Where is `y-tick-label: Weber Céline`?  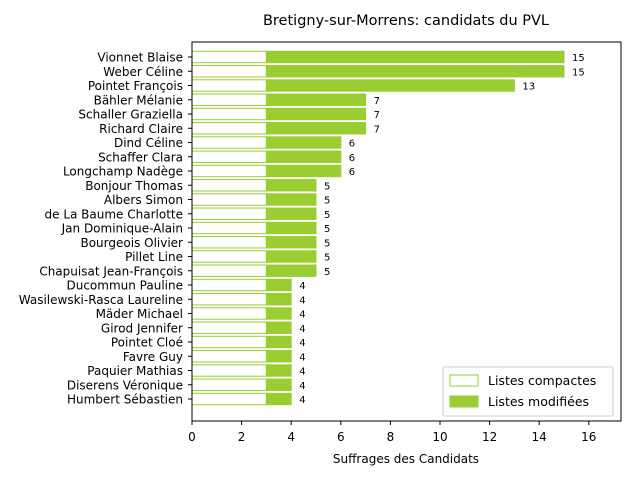 y-tick-label: Weber Céline is located at coordinates (143, 72).